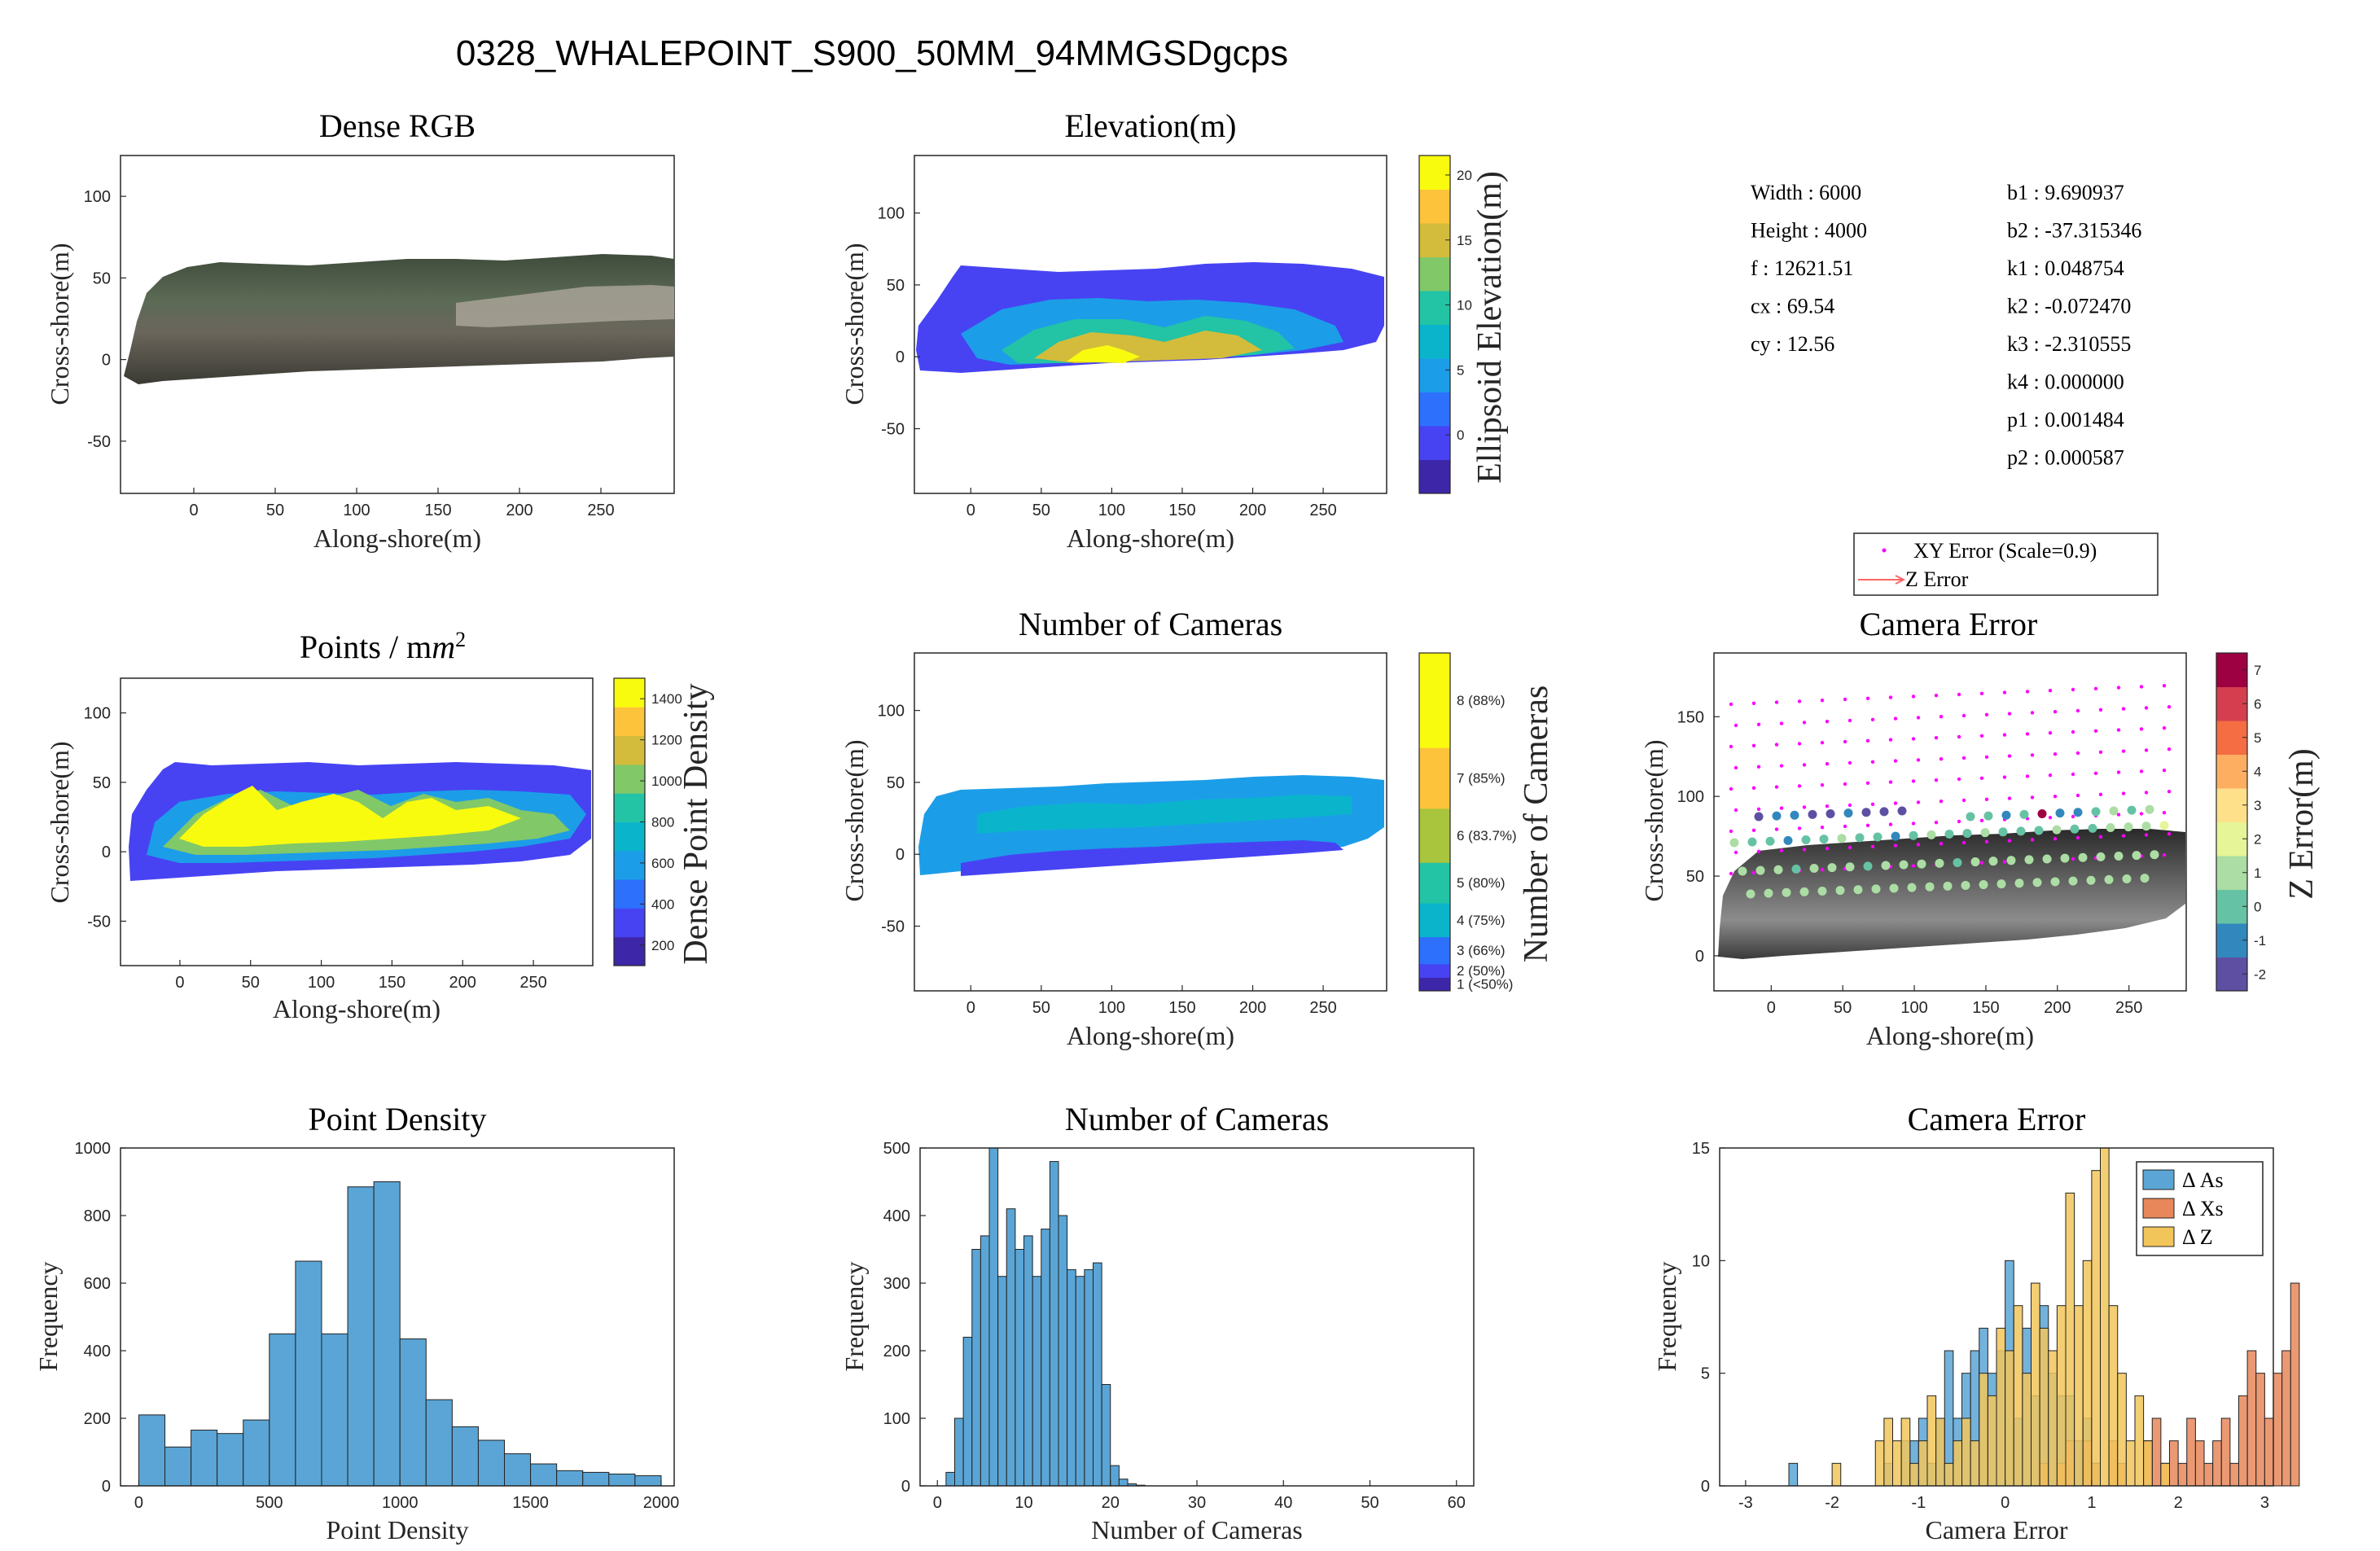 Image resolution: width=2380 pixels, height=1551 pixels. Describe the element at coordinates (1024, 1503) in the screenshot. I see `x-tick-label: 10` at that location.